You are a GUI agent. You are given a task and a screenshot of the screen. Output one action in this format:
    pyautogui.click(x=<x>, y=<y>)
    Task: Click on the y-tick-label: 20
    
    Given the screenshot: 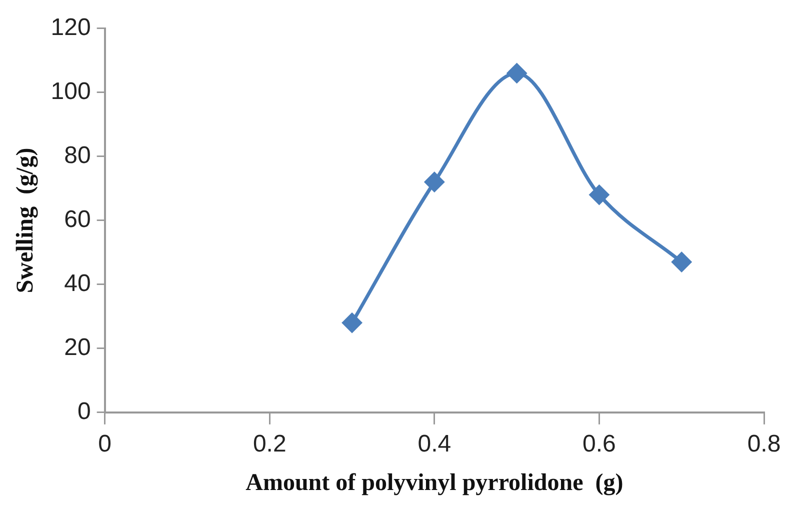 What is the action you would take?
    pyautogui.click(x=77, y=348)
    